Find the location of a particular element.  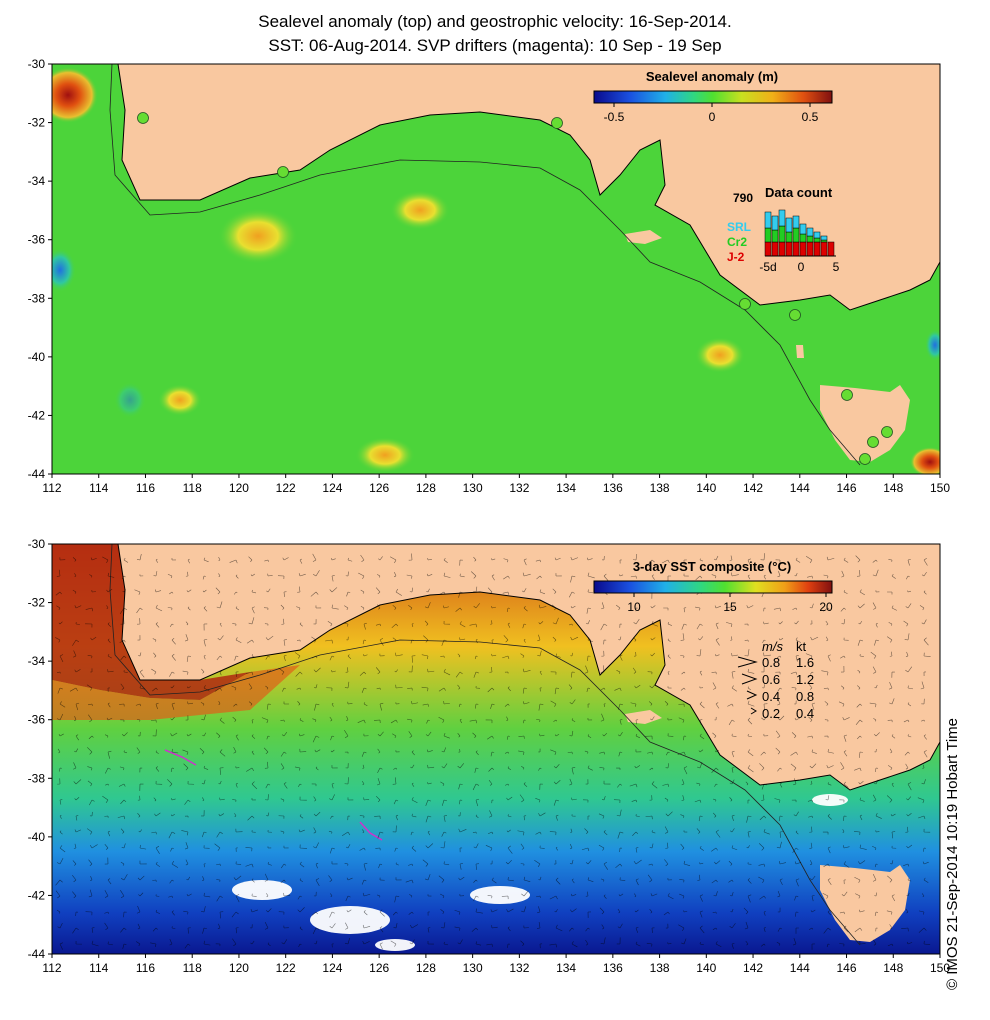

top-x-tick-label: 116 is located at coordinates (145, 488).